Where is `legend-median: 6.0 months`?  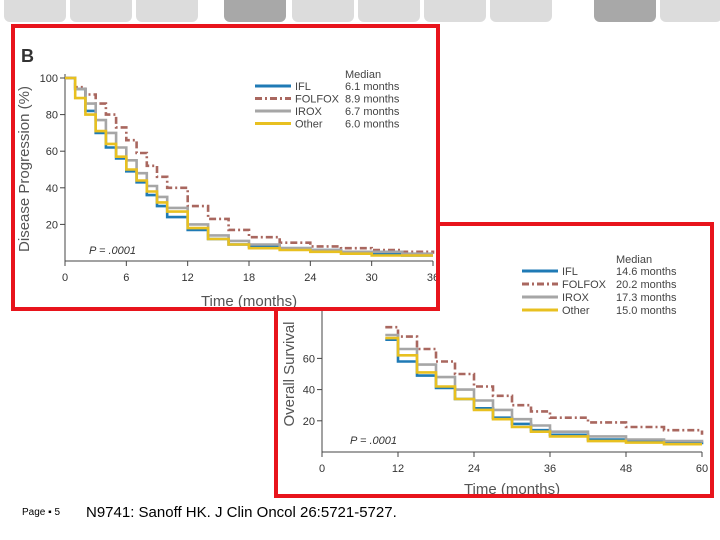 legend-median: 6.0 months is located at coordinates (372, 125).